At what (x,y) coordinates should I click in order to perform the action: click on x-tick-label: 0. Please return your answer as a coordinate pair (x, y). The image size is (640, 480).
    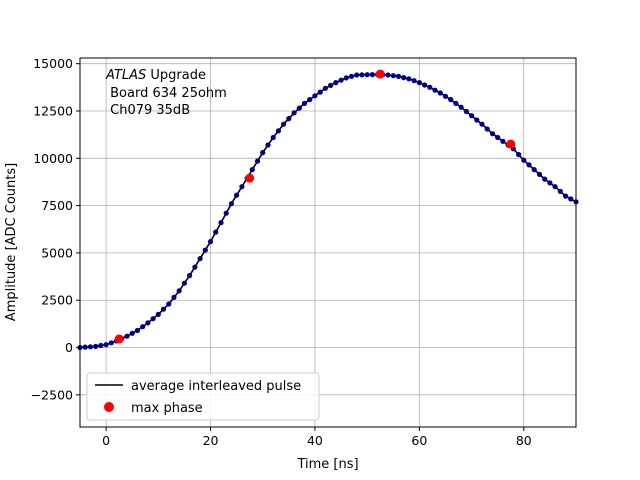
    Looking at the image, I should click on (106, 440).